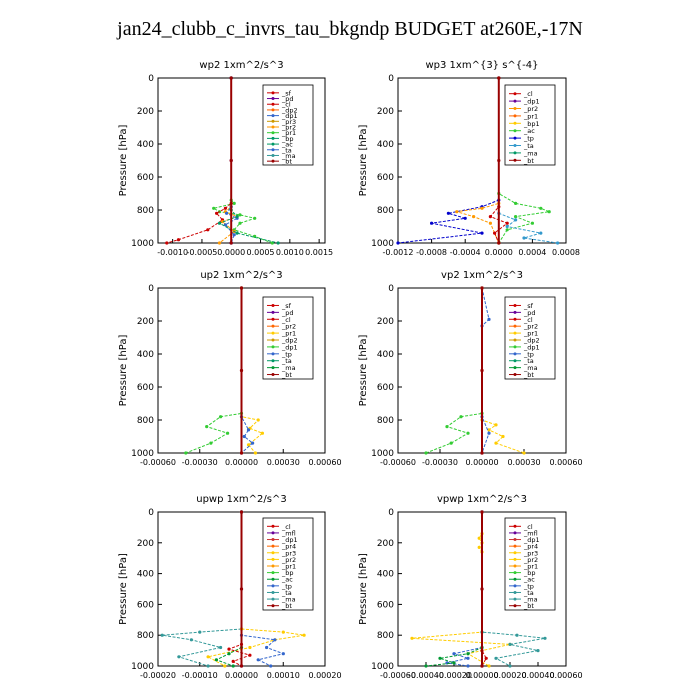 This screenshot has width=700, height=700. What do you see at coordinates (178, 240) in the screenshot?
I see `series-point-cl` at bounding box center [178, 240].